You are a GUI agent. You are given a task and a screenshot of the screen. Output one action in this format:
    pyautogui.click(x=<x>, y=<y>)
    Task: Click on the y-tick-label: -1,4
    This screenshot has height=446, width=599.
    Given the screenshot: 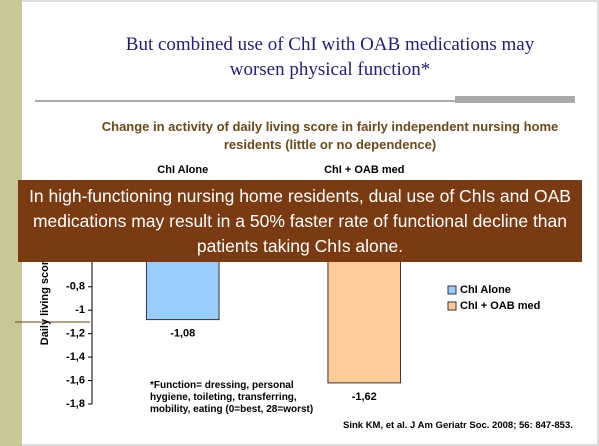 What is the action you would take?
    pyautogui.click(x=76, y=357)
    